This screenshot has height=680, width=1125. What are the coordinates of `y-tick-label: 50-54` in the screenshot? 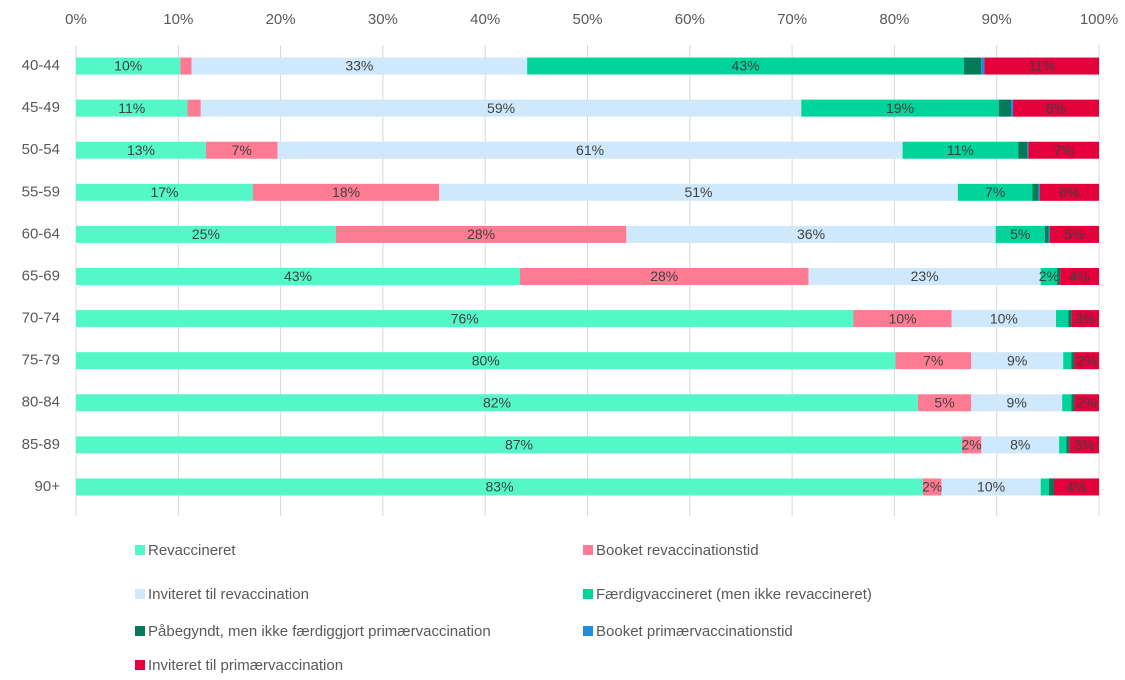 It's located at (41, 149).